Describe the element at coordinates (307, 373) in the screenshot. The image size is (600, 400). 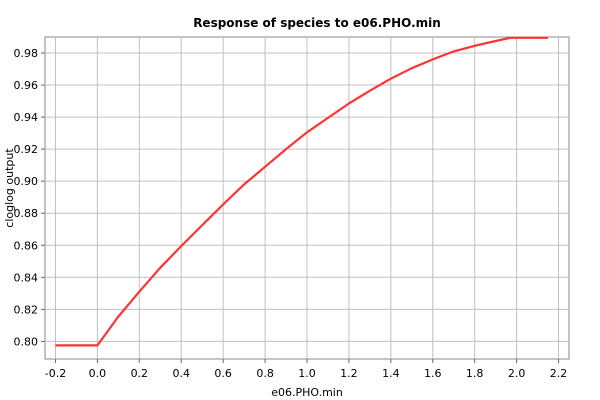
I see `x-tick-label: 1.0` at that location.